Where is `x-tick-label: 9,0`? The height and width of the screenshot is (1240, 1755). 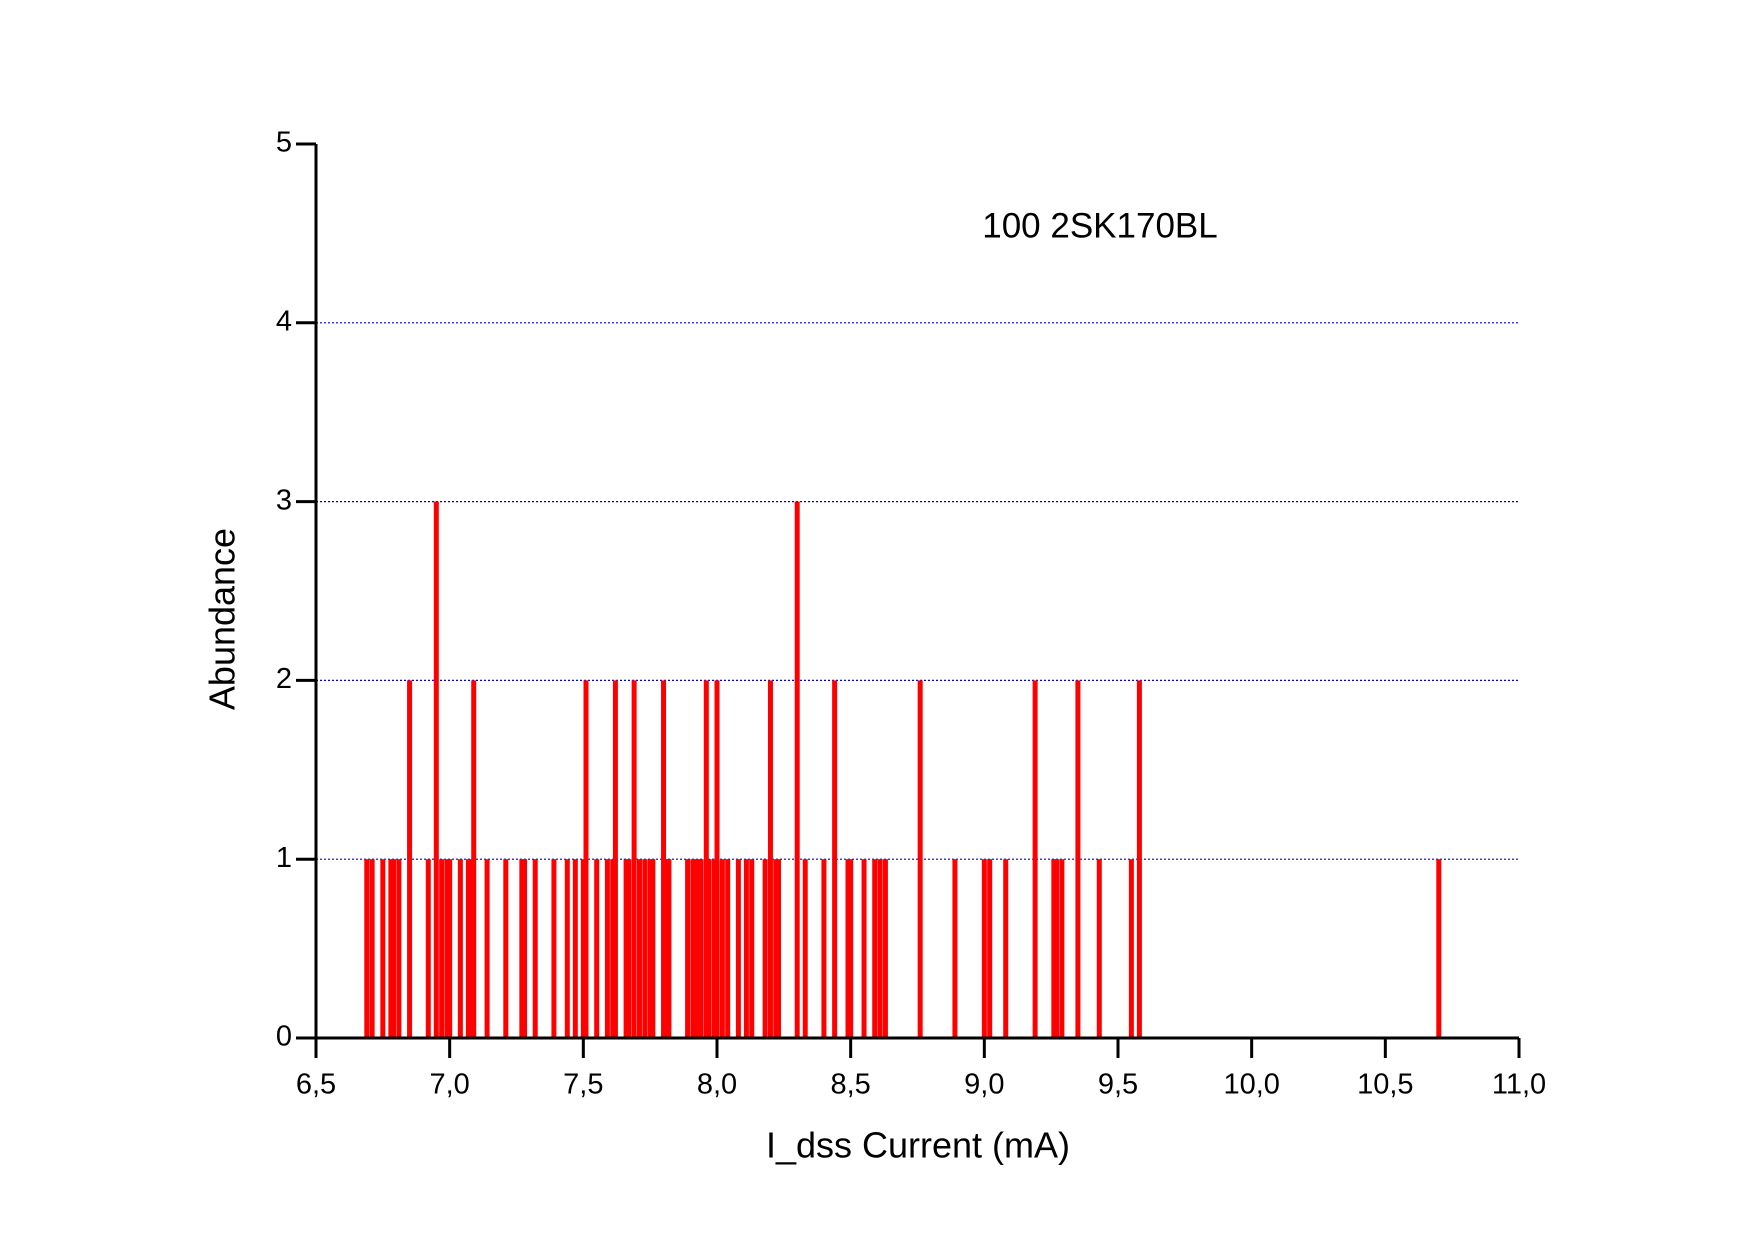
x-tick-label: 9,0 is located at coordinates (984, 1085).